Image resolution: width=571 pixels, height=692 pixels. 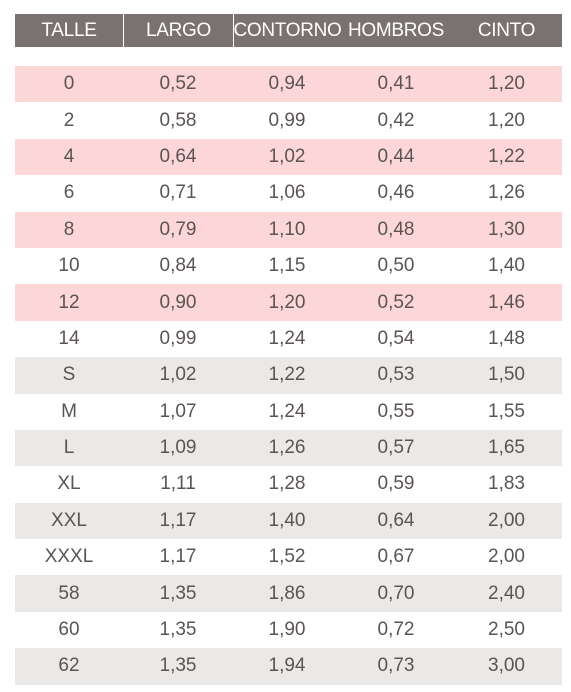 I want to click on cell-cinto: 1,40, so click(x=506, y=266).